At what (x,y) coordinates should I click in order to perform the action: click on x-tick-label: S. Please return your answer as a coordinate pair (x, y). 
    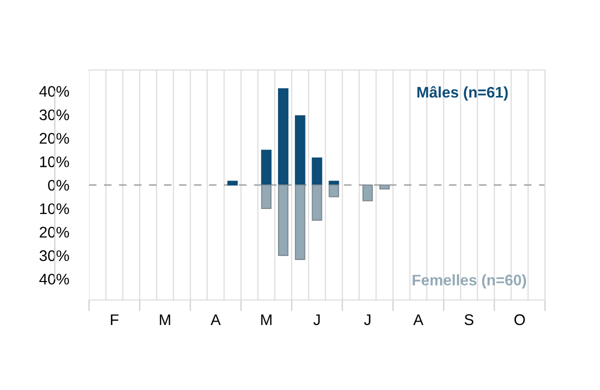
    Looking at the image, I should click on (469, 320).